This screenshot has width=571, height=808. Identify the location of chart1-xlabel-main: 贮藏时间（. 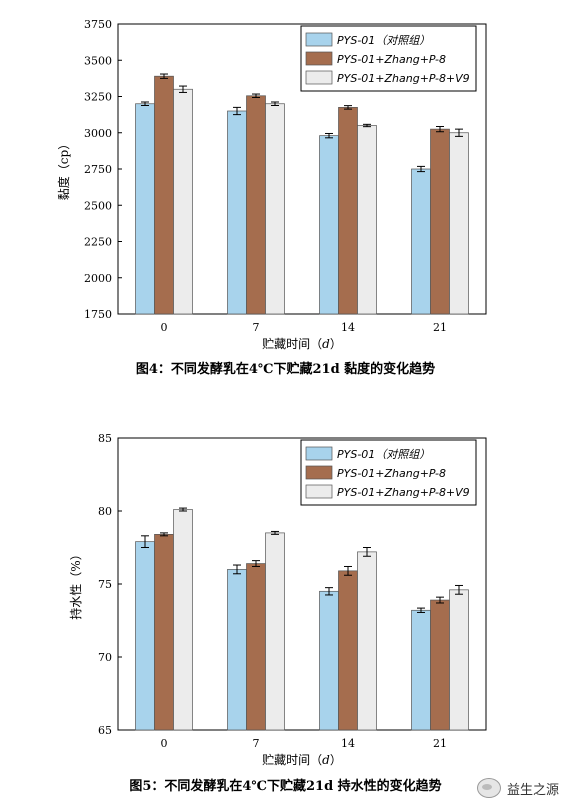
(292, 343).